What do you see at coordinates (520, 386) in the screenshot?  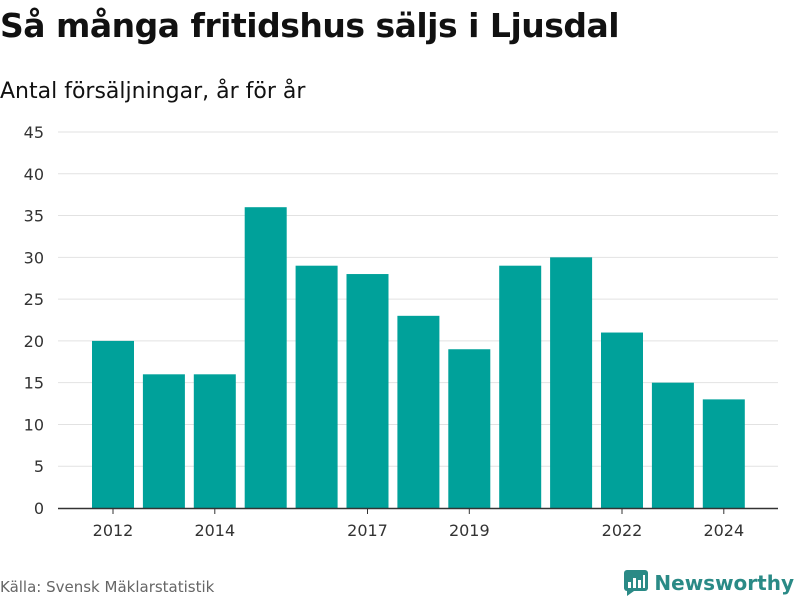 I see `bar-2020` at bounding box center [520, 386].